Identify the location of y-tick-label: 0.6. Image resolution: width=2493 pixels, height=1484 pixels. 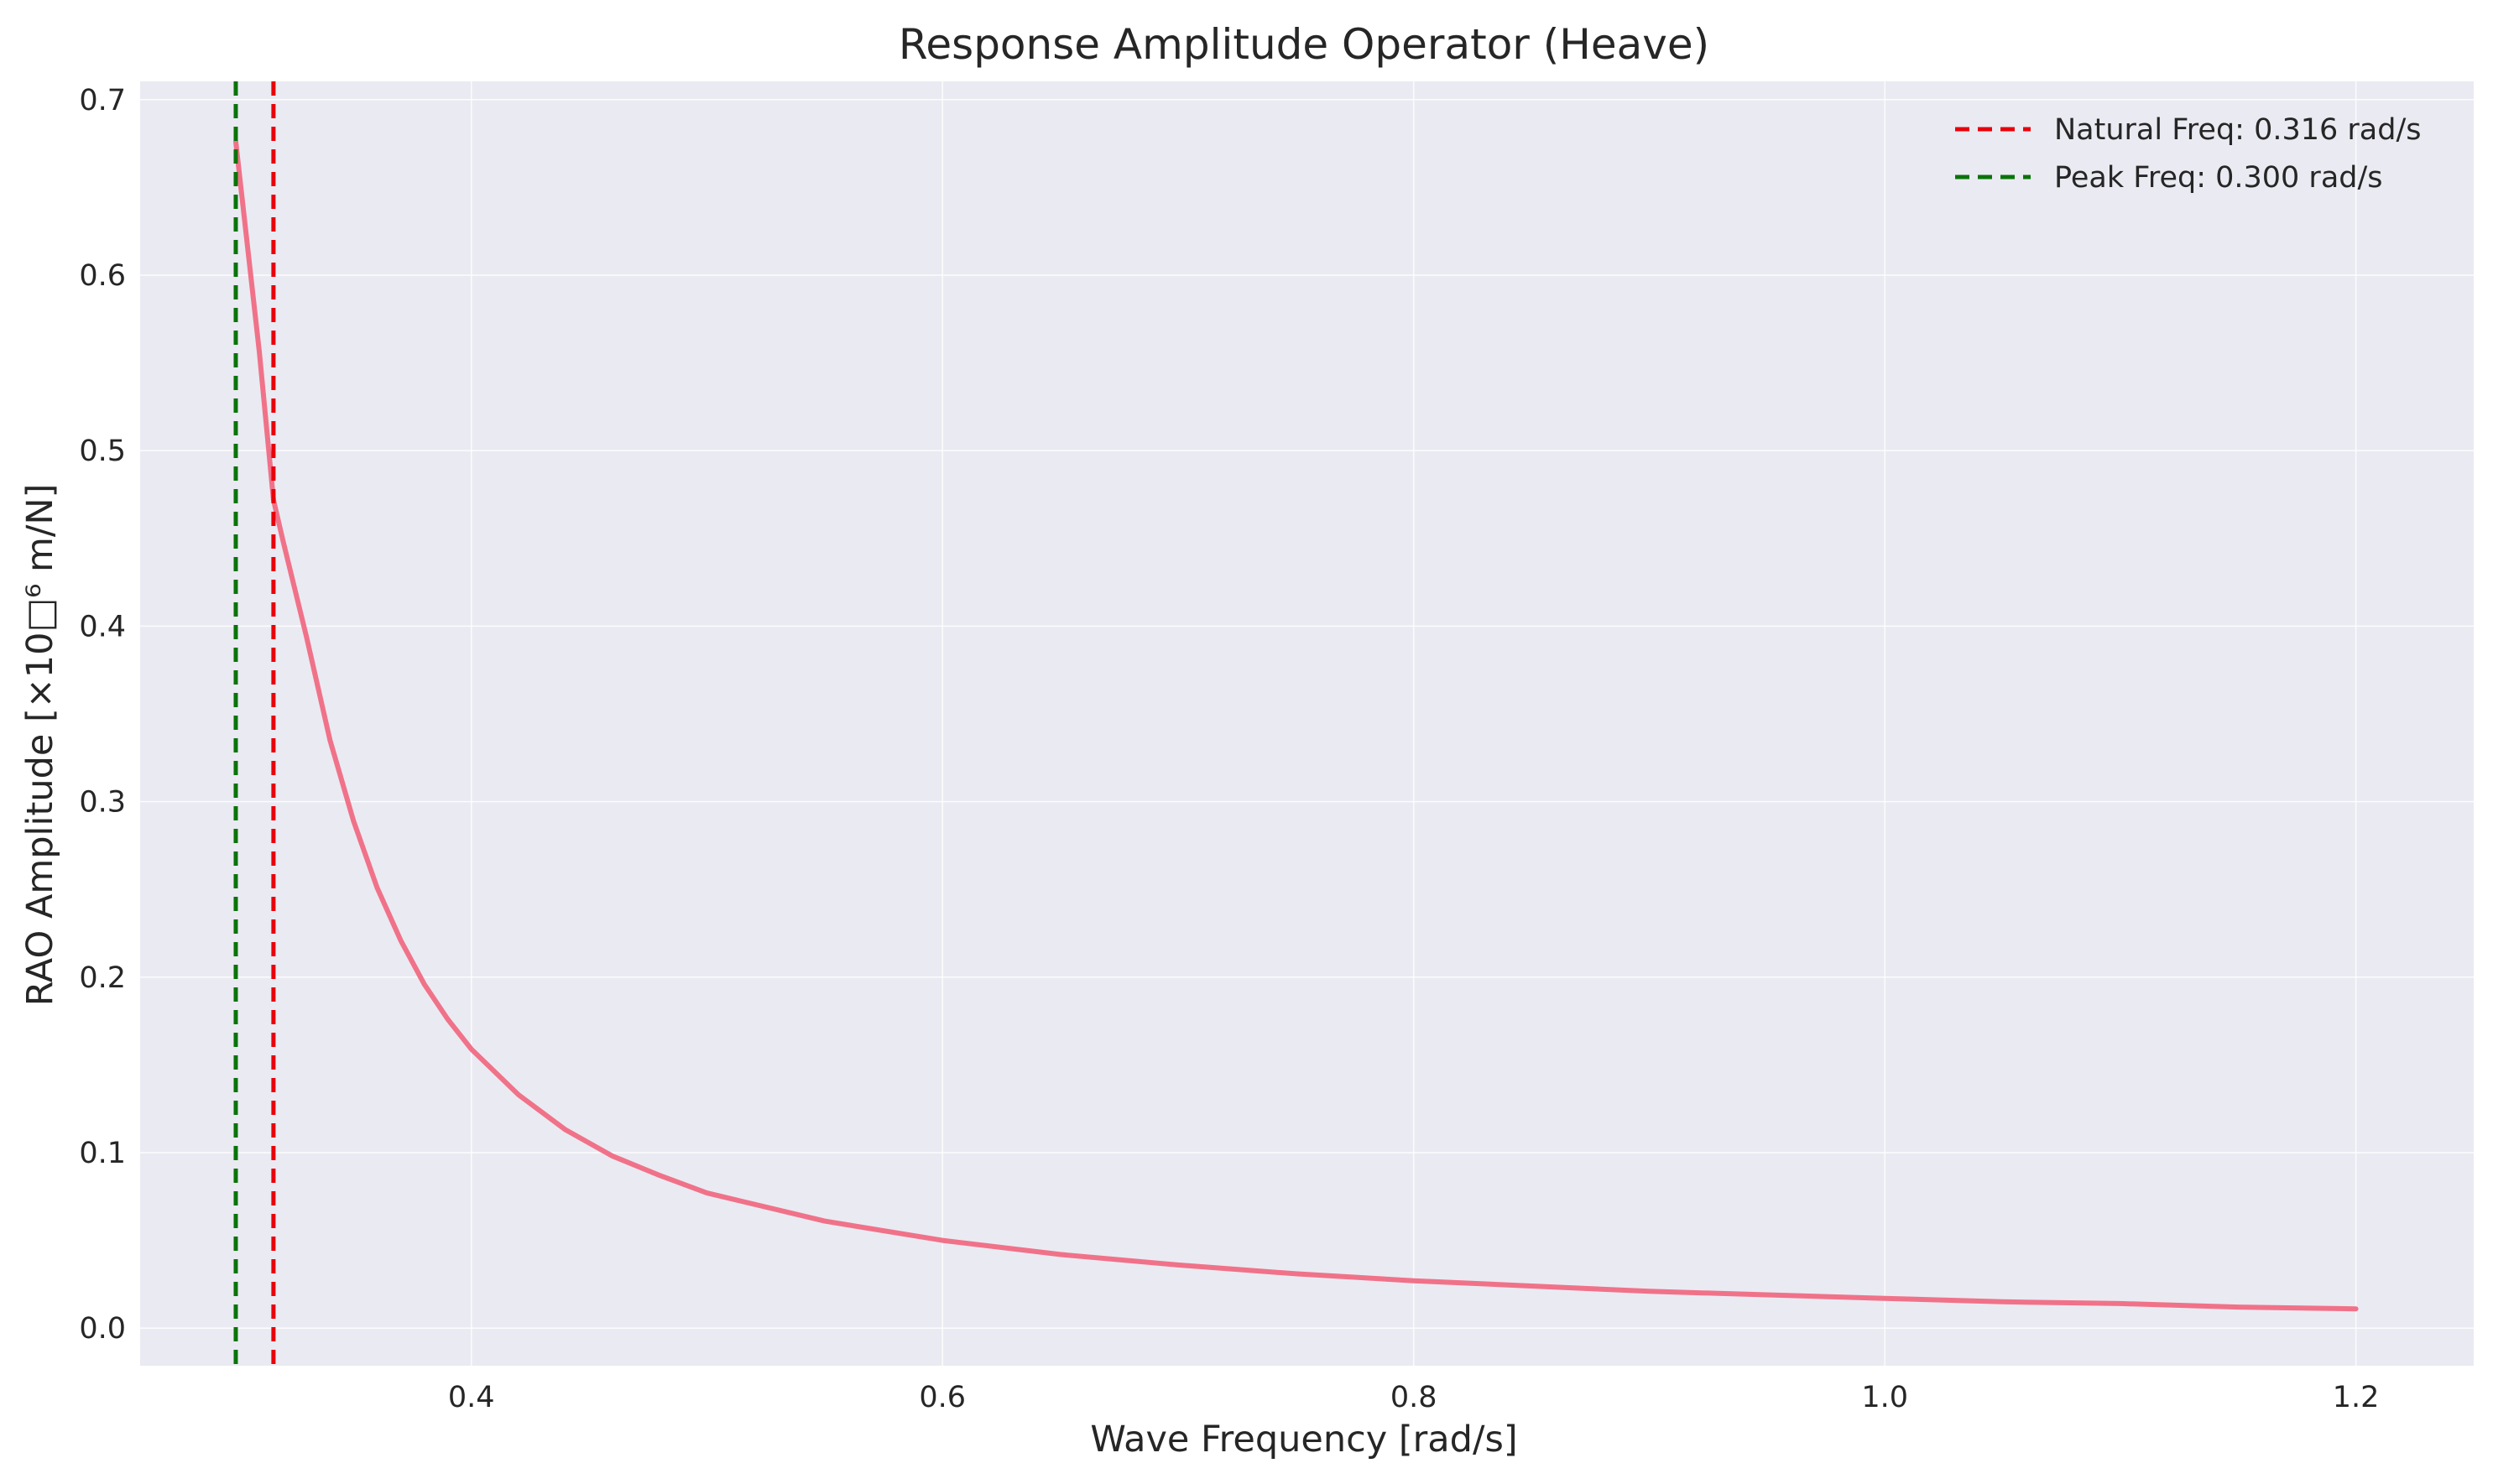
(102, 276).